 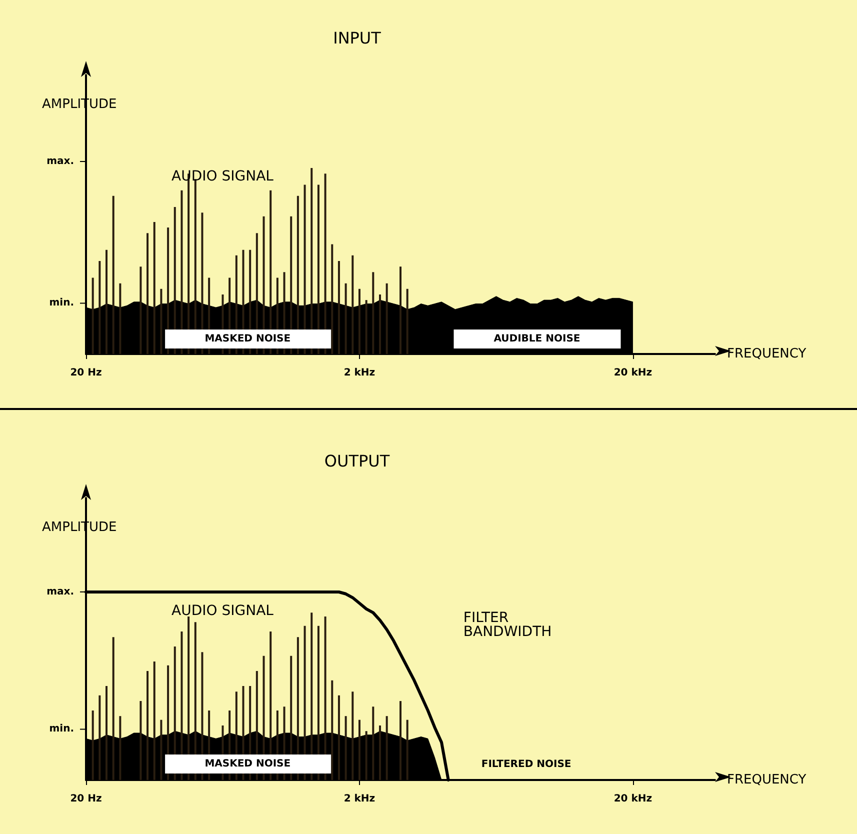 What do you see at coordinates (357, 38) in the screenshot?
I see `chart-title: INPUT` at bounding box center [357, 38].